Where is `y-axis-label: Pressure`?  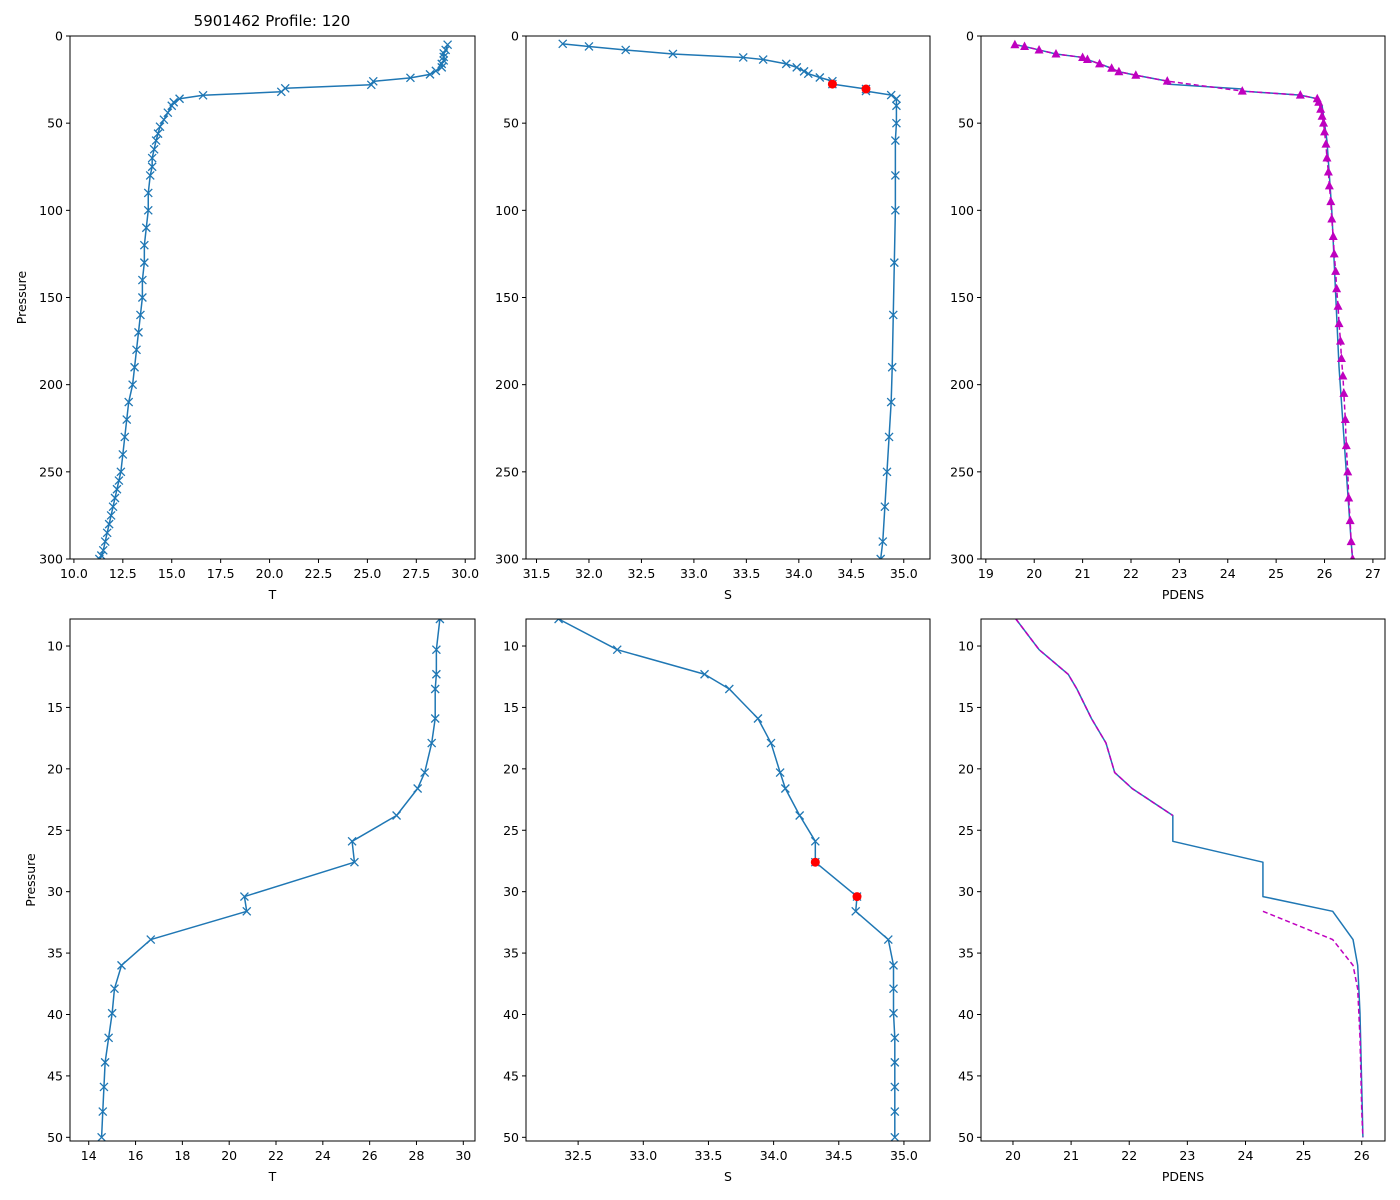 y-axis-label: Pressure is located at coordinates (21, 298).